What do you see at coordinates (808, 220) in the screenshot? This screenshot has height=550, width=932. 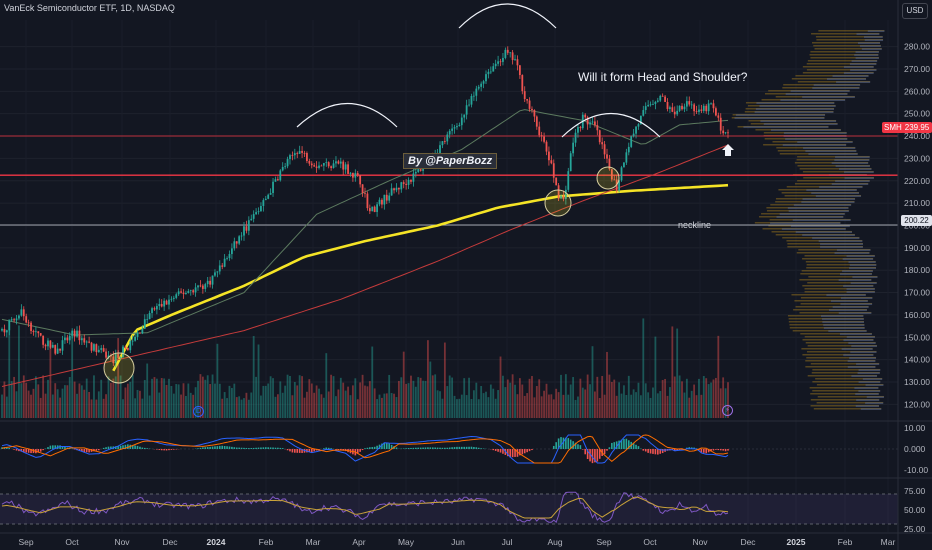 I see `volume-profile` at bounding box center [808, 220].